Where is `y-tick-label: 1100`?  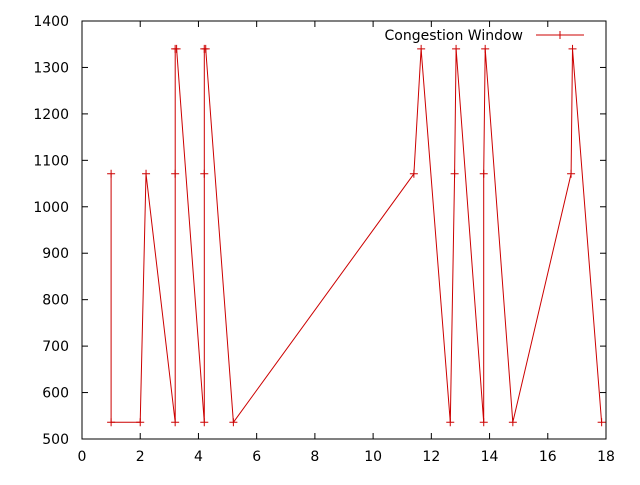
y-tick-label: 1100 is located at coordinates (51, 161).